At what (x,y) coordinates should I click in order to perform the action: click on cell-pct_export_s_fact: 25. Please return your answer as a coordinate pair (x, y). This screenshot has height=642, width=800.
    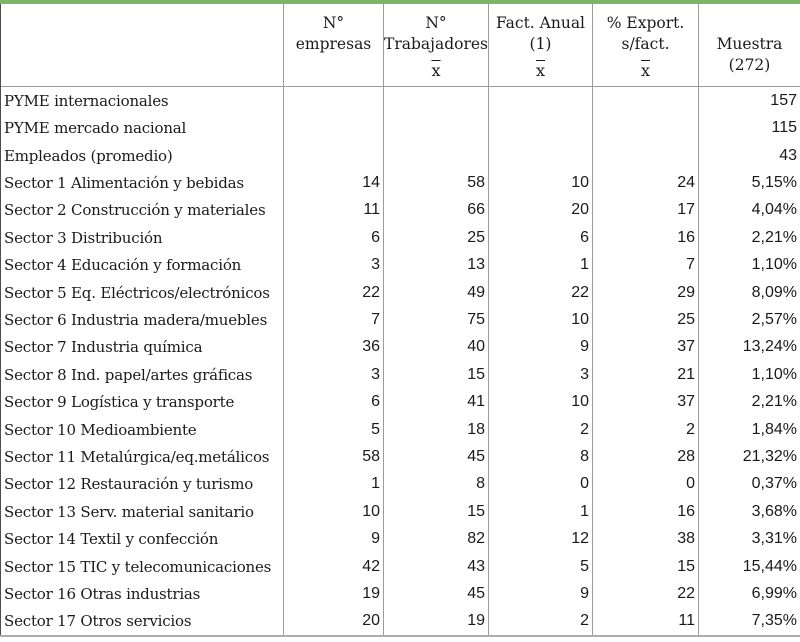
    Looking at the image, I should click on (645, 320).